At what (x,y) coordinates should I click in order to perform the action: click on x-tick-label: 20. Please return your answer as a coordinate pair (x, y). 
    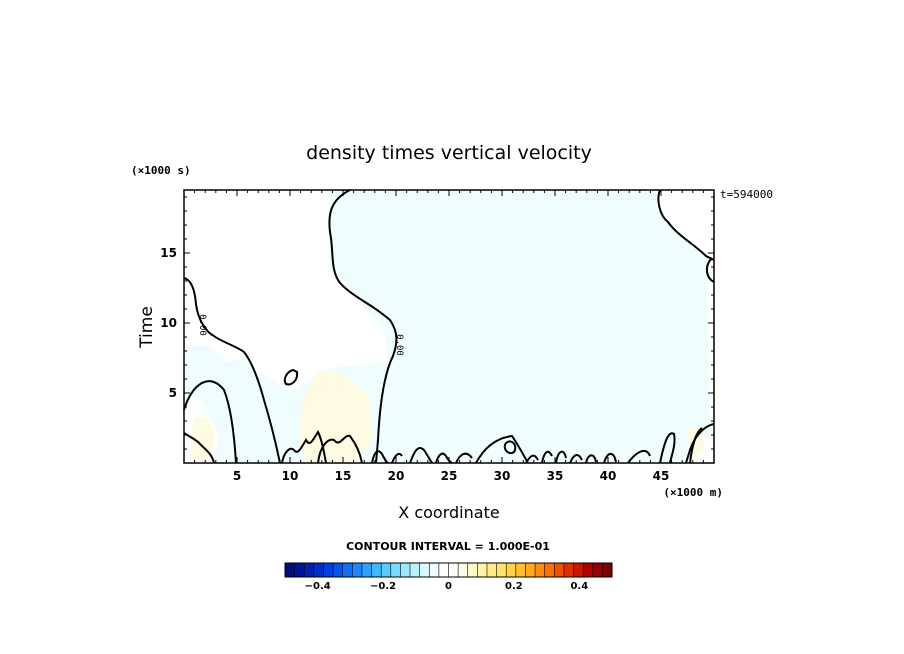
    Looking at the image, I should click on (396, 476).